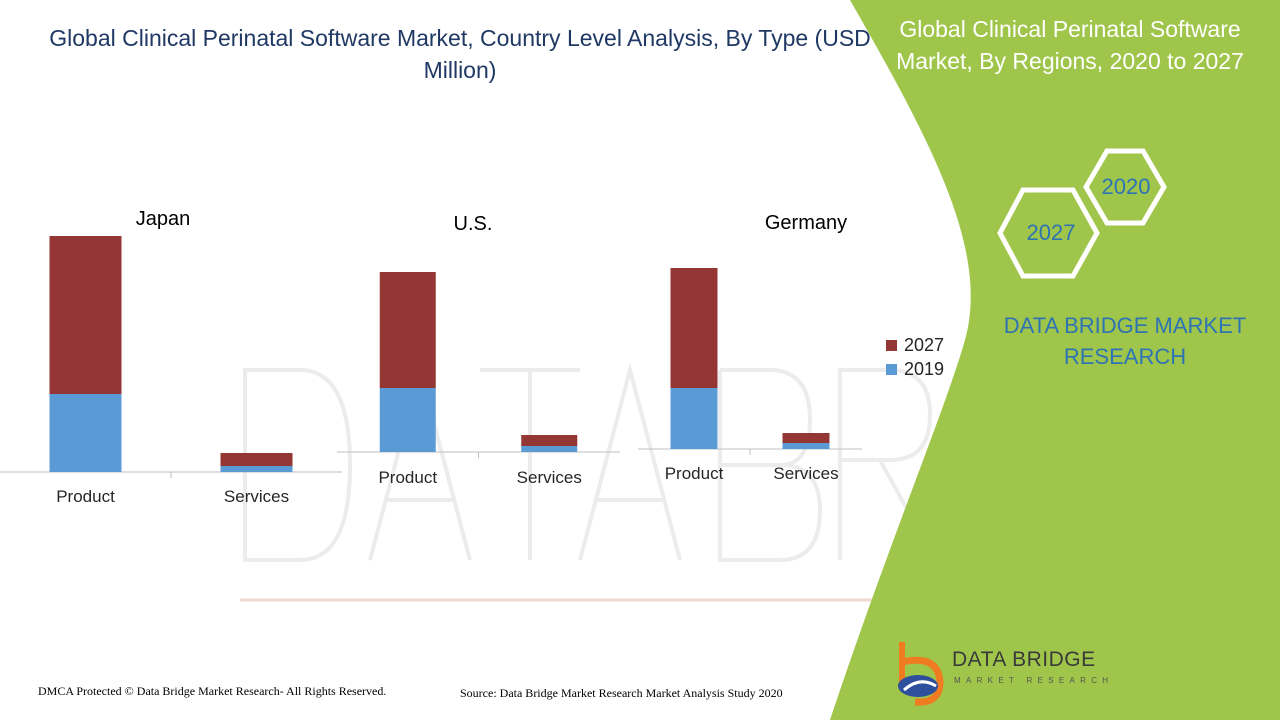  I want to click on legend-swatch-2027, so click(891, 345).